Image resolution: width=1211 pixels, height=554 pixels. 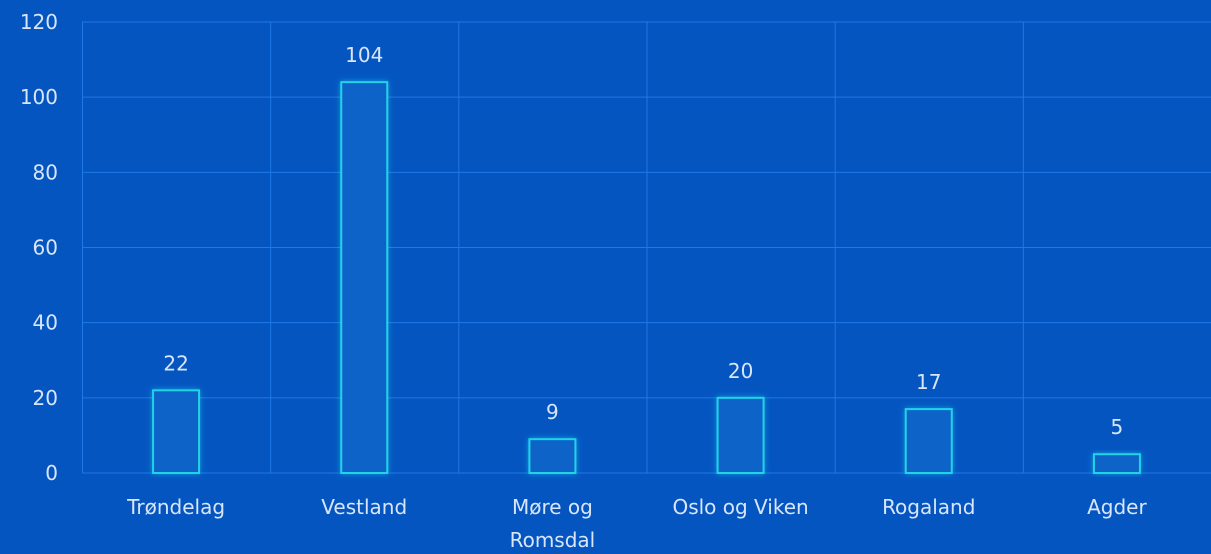 I want to click on y-axis-ticks: 0 20 40 60 80 100 120, so click(x=39, y=247).